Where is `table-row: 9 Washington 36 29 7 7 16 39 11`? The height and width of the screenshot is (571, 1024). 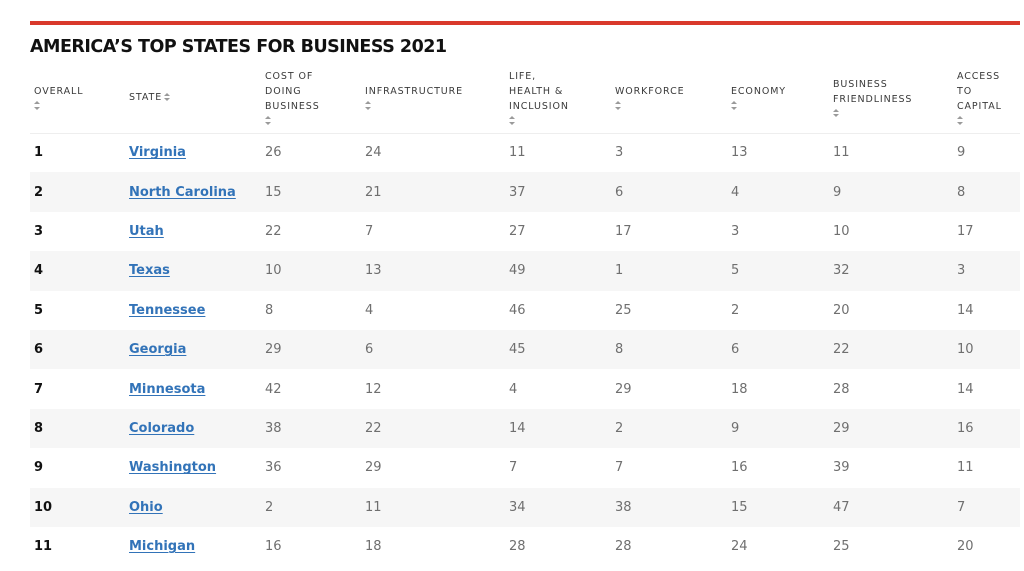 table-row: 9 Washington 36 29 7 7 16 39 11 is located at coordinates (525, 467).